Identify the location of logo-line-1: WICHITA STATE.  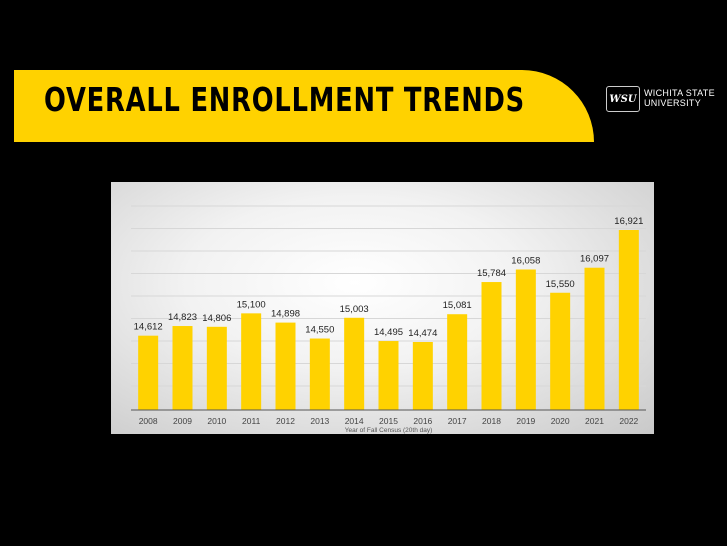
(679, 93).